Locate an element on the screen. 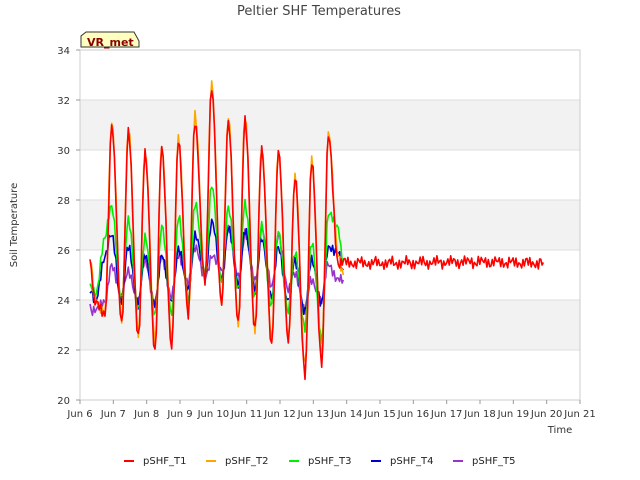 The width and height of the screenshot is (640, 480). x-tick-label: Jun 21 is located at coordinates (579, 414).